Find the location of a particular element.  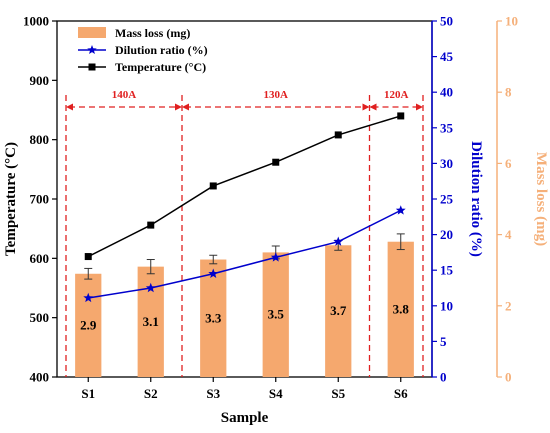

legend-marker-temperature is located at coordinates (92, 67).